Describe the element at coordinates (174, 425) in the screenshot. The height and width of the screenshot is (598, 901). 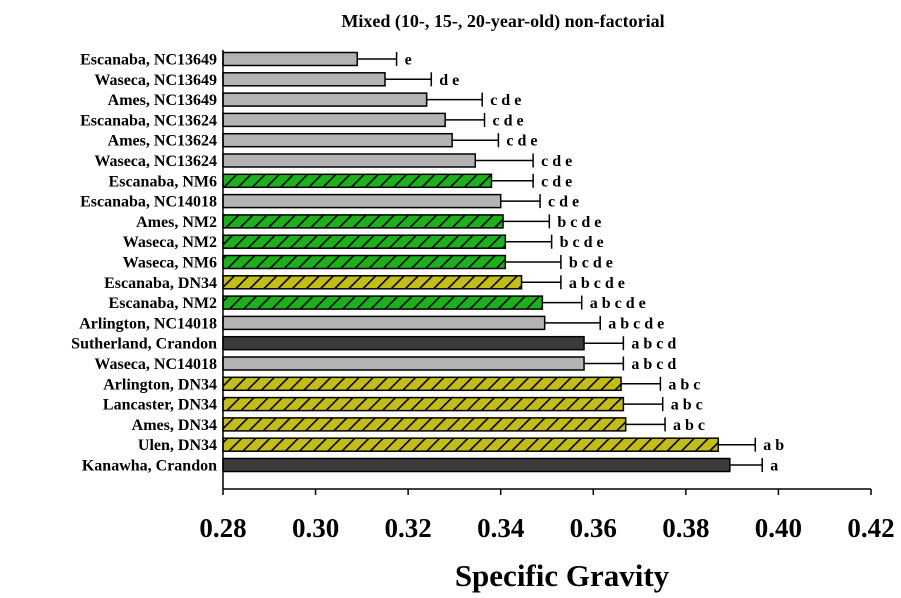
I see `category-label: Ames, DN34` at that location.